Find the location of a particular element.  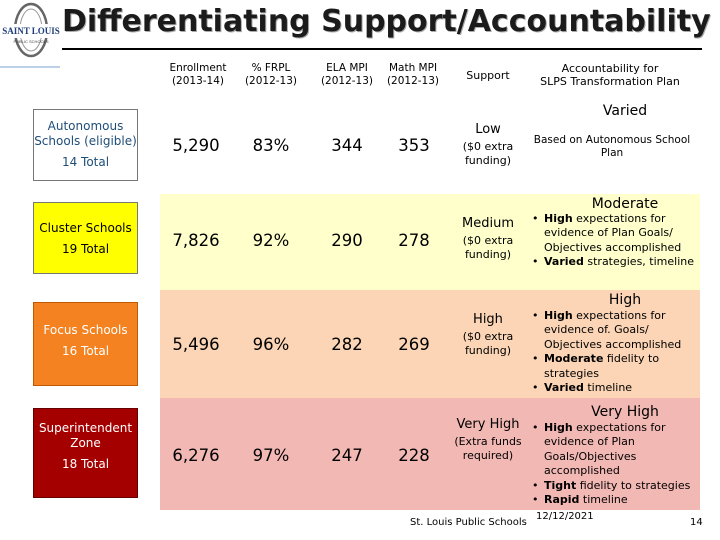

accountability-level: Moderate is located at coordinates (625, 204).